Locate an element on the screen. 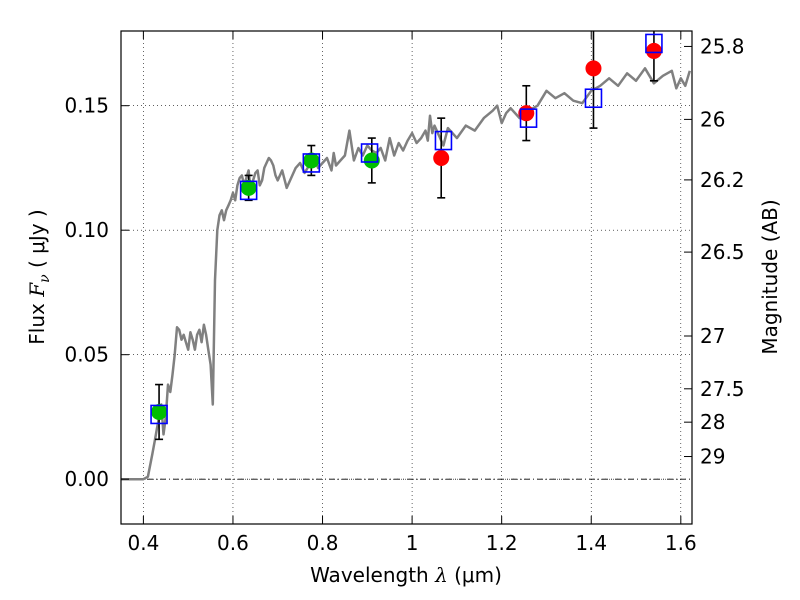 The image size is (800, 600). y2-tick-label: 25.8 is located at coordinates (722, 46).